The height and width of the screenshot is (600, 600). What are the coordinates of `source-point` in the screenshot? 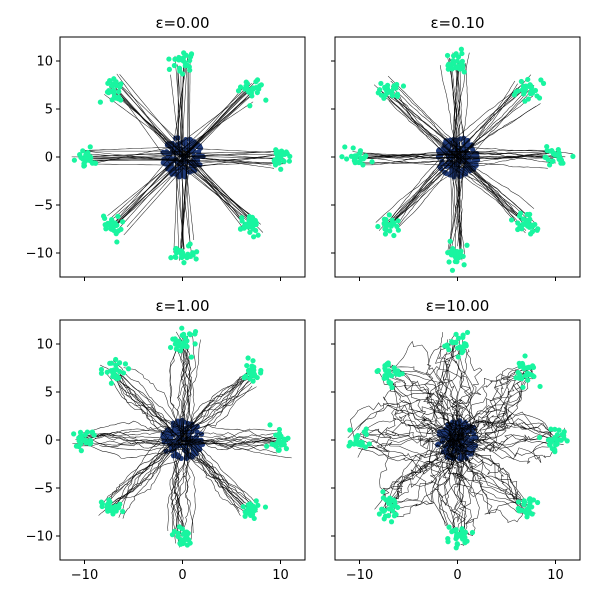 It's located at (187, 450).